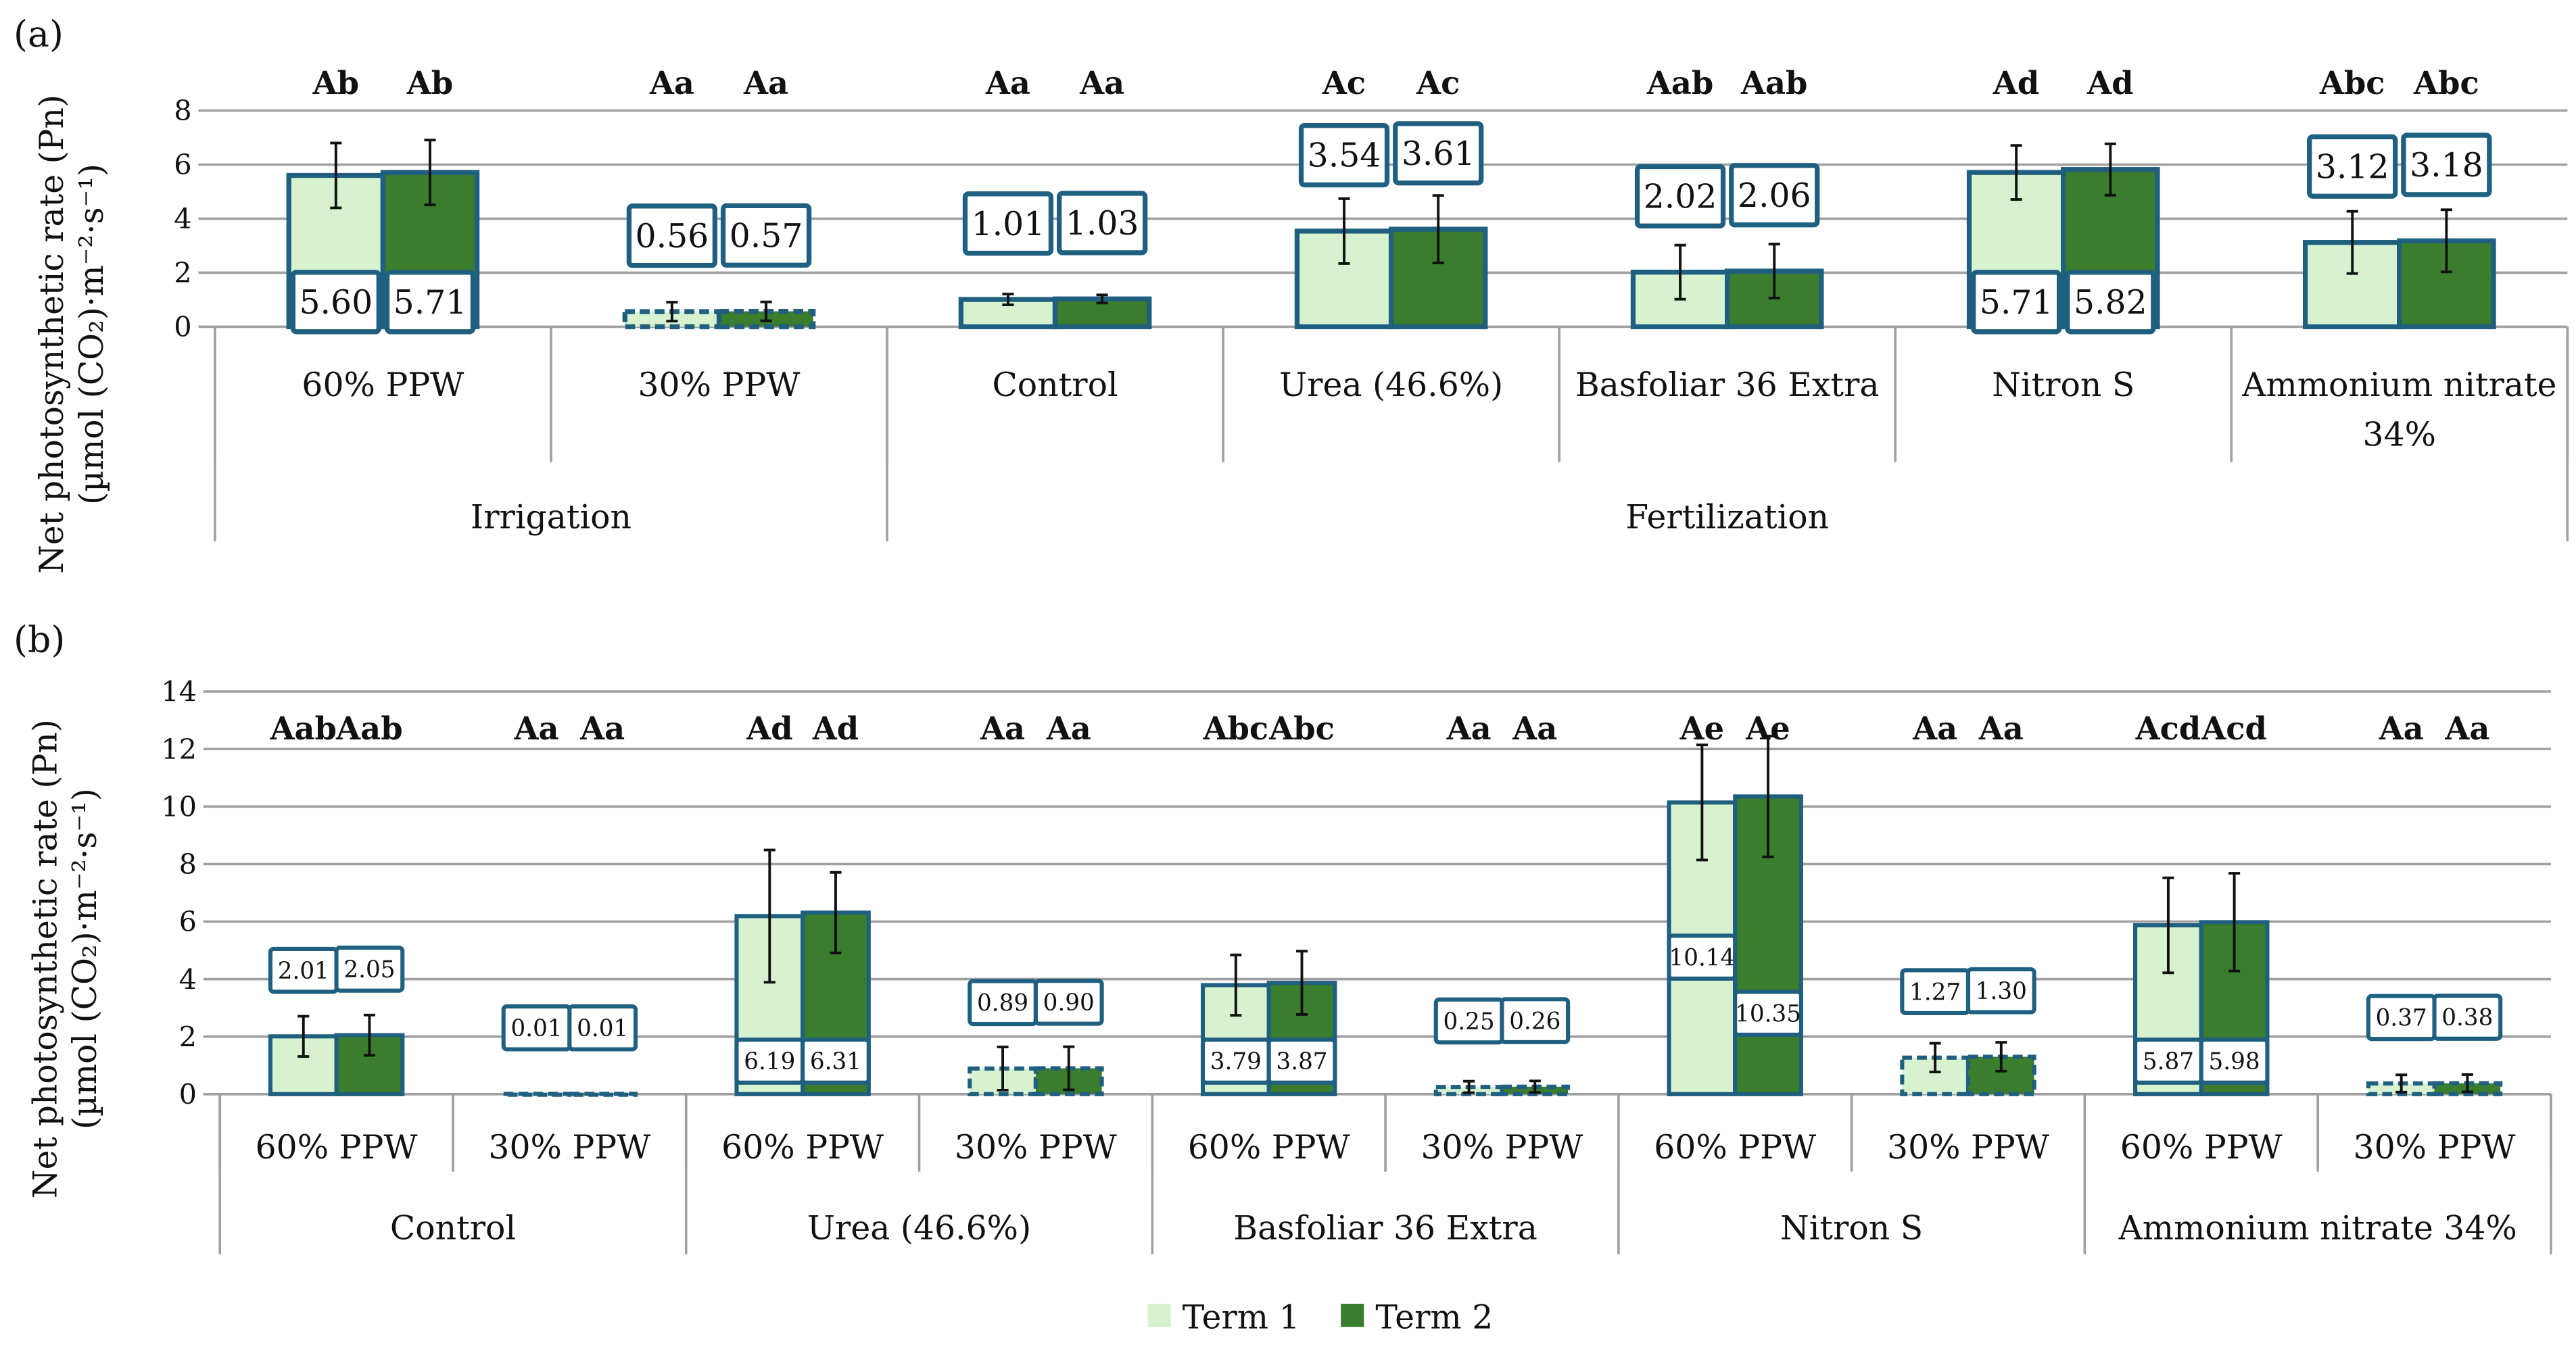 The image size is (2576, 1345). I want to click on y-tick-label: 2, so click(182, 272).